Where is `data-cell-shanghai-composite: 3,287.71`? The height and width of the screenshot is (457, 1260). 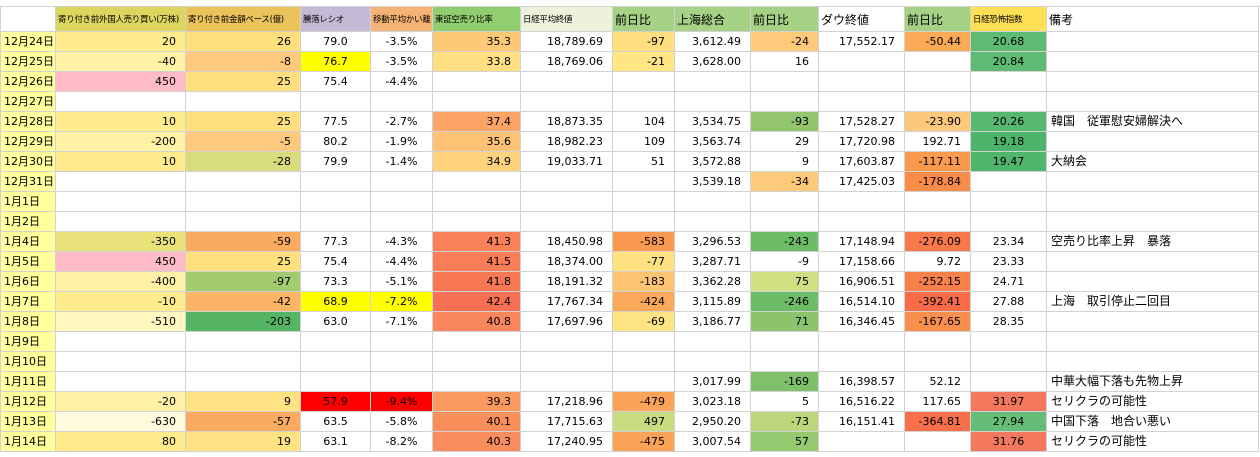
data-cell-shanghai-composite: 3,287.71 is located at coordinates (712, 261).